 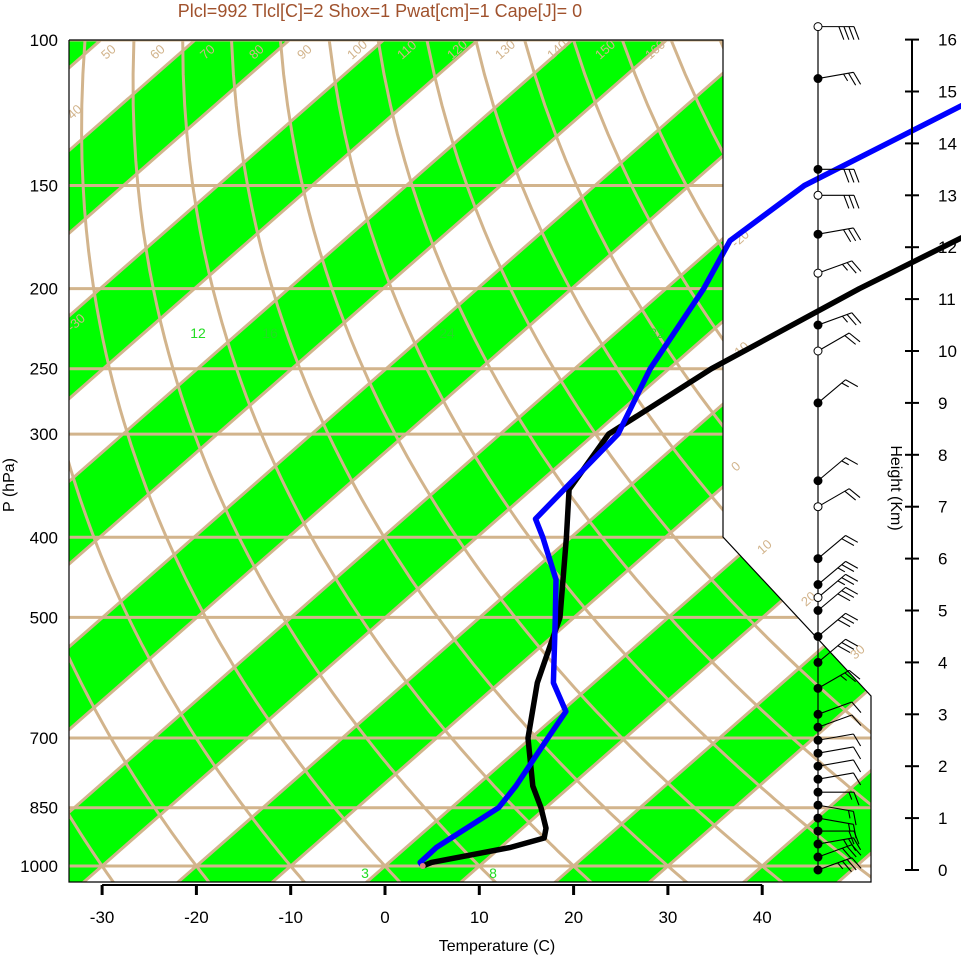 What do you see at coordinates (108, 51) in the screenshot?
I see `isotherm-label: 50` at bounding box center [108, 51].